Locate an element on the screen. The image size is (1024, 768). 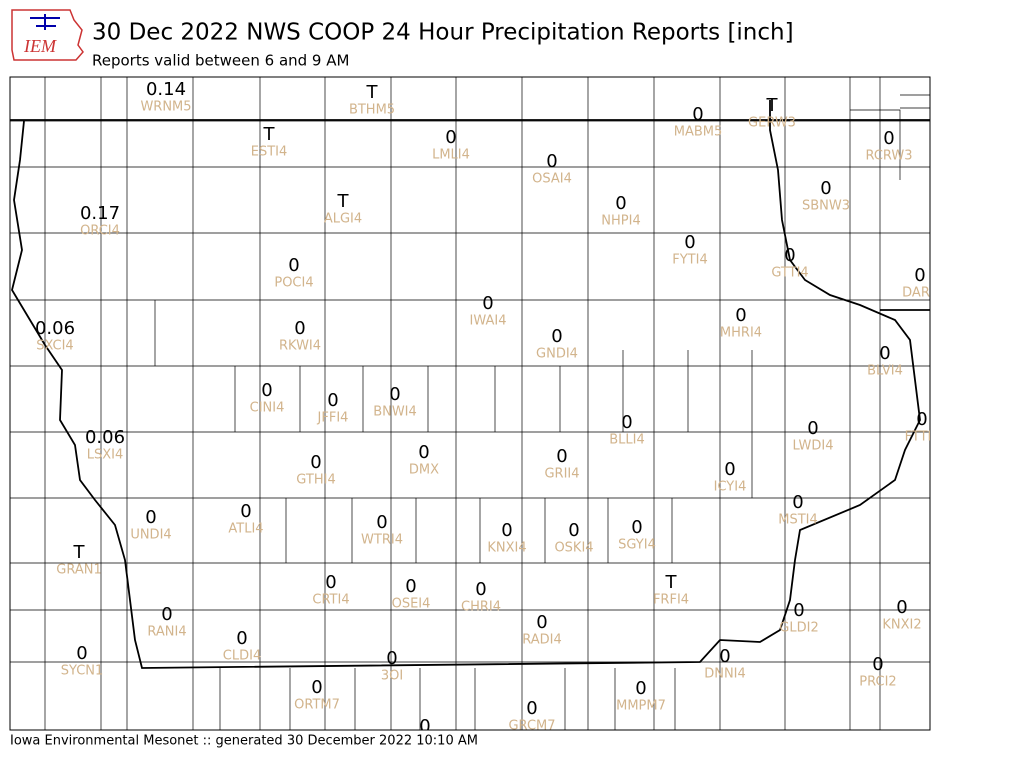
station-id: BTHM5 is located at coordinates (372, 110).